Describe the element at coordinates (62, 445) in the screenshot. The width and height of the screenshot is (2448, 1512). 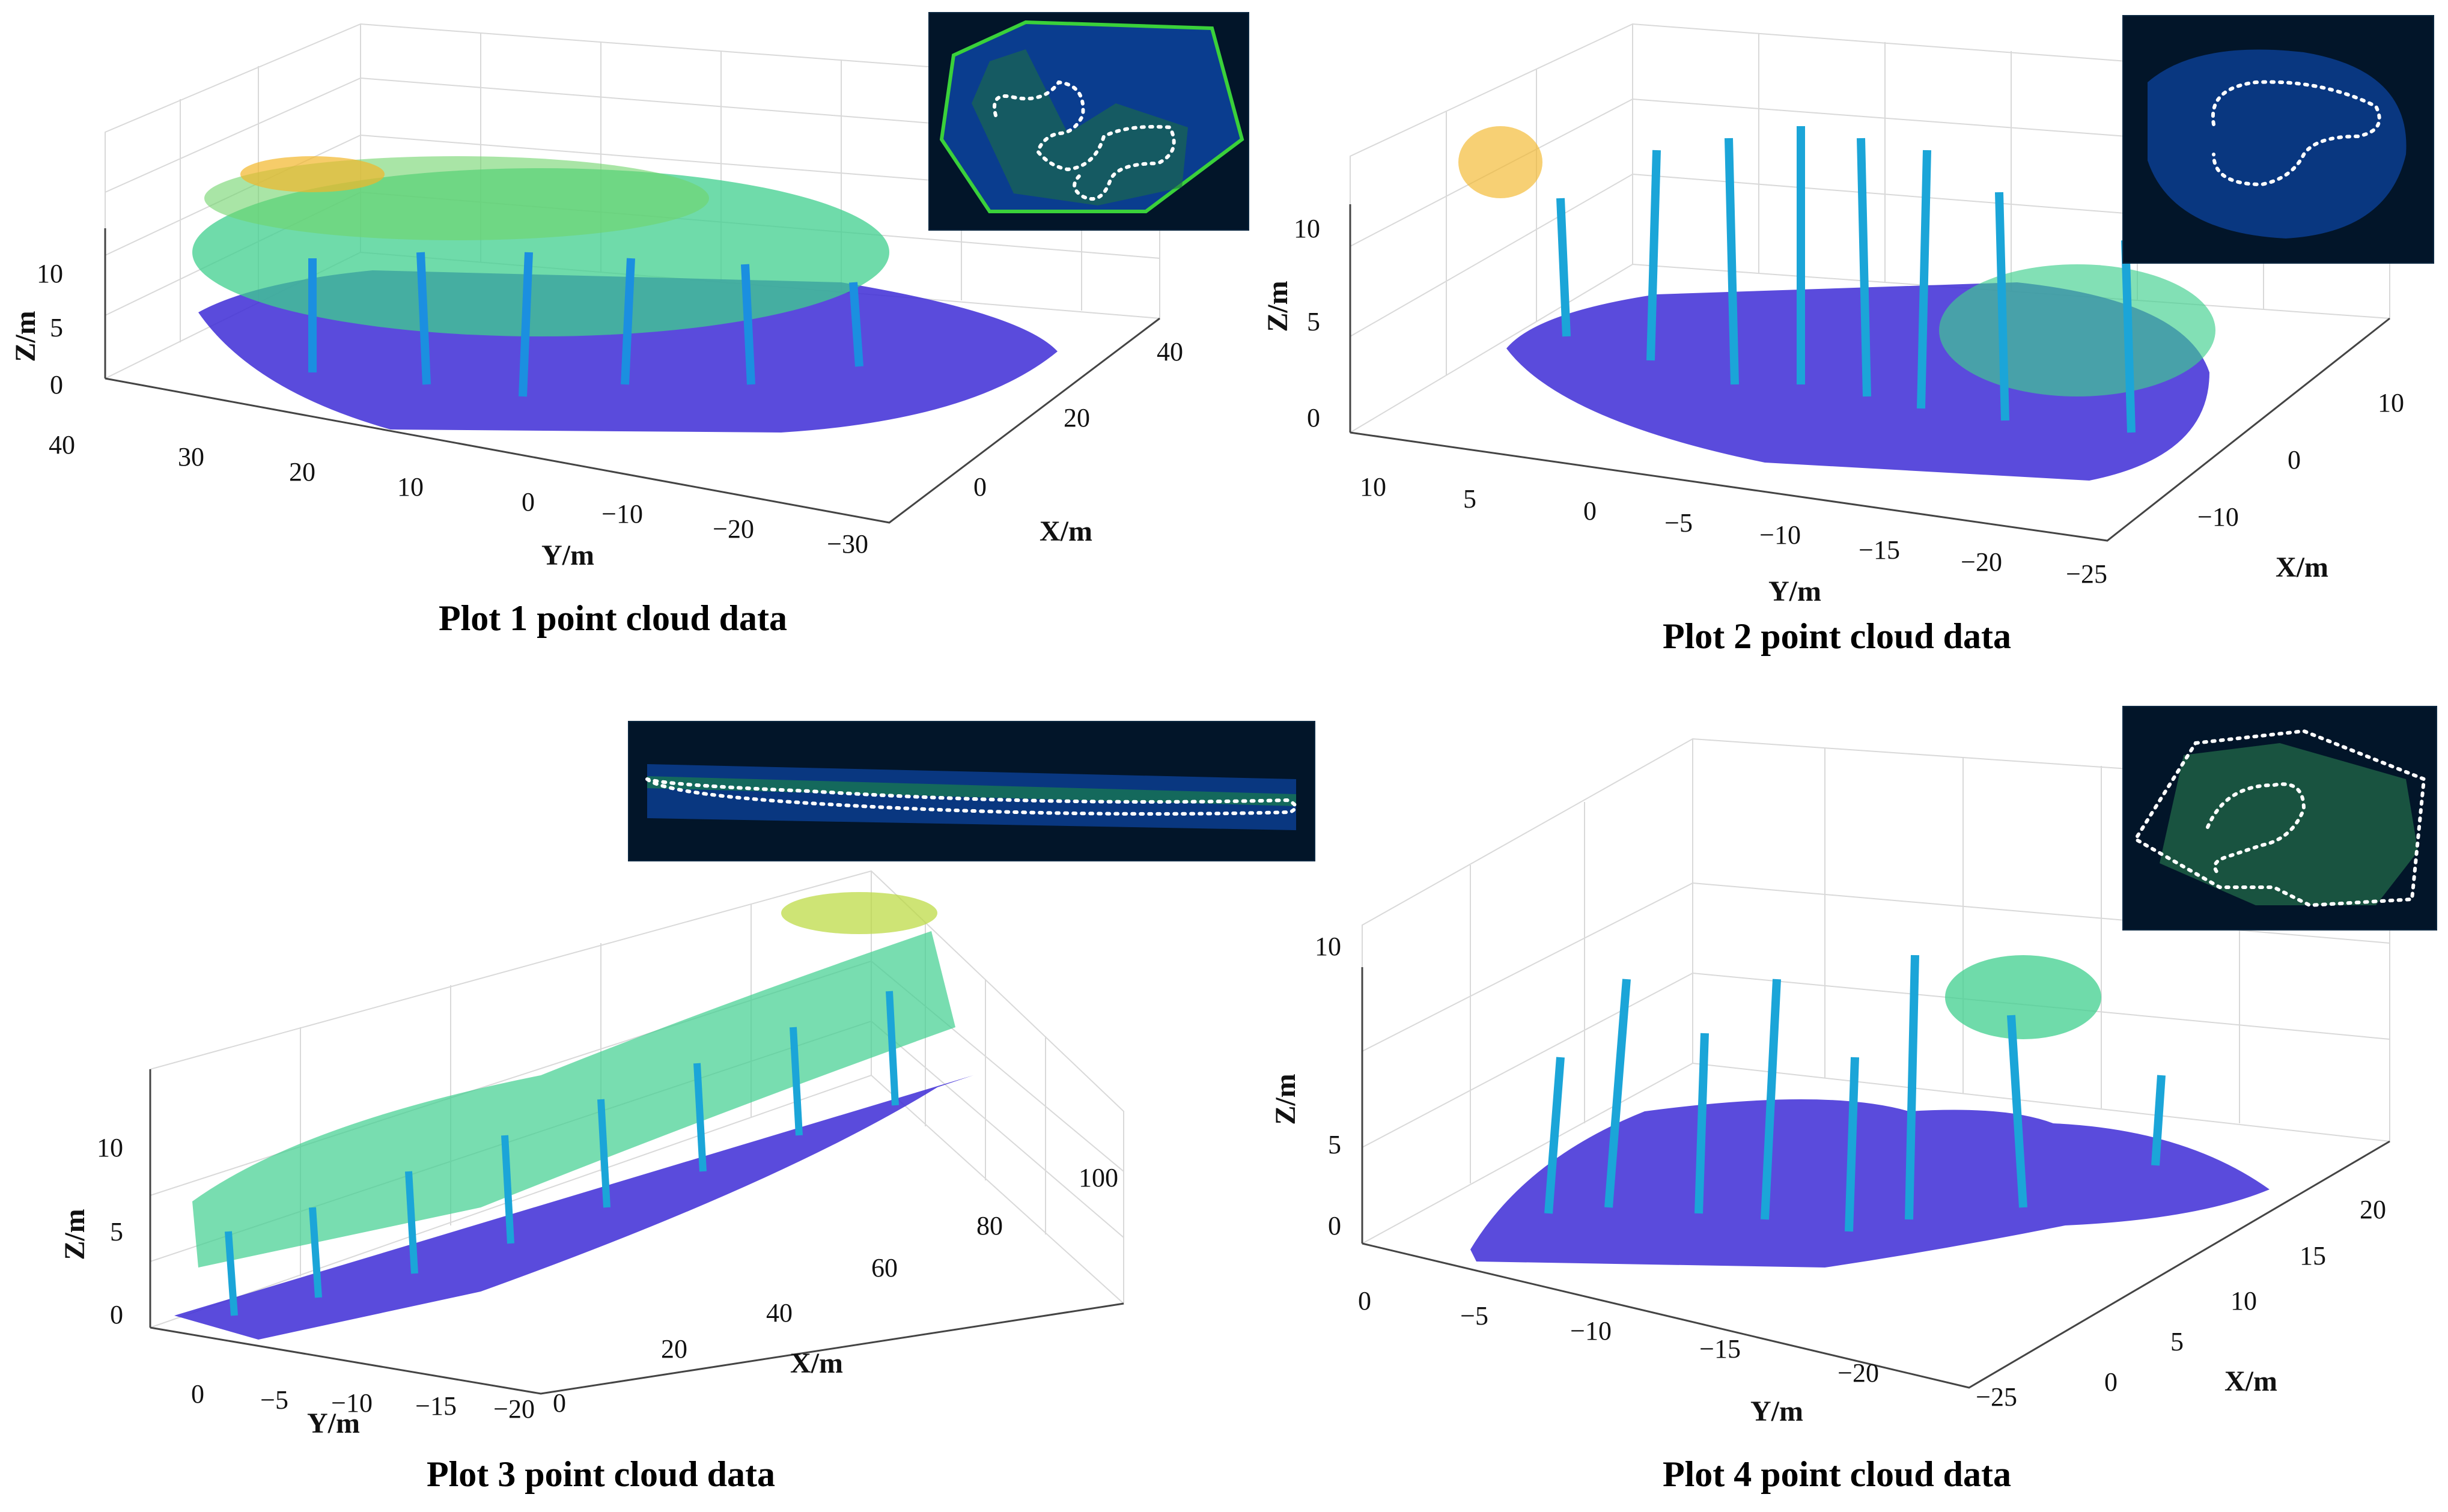
I see `plot-1-y-tick: 40` at that location.